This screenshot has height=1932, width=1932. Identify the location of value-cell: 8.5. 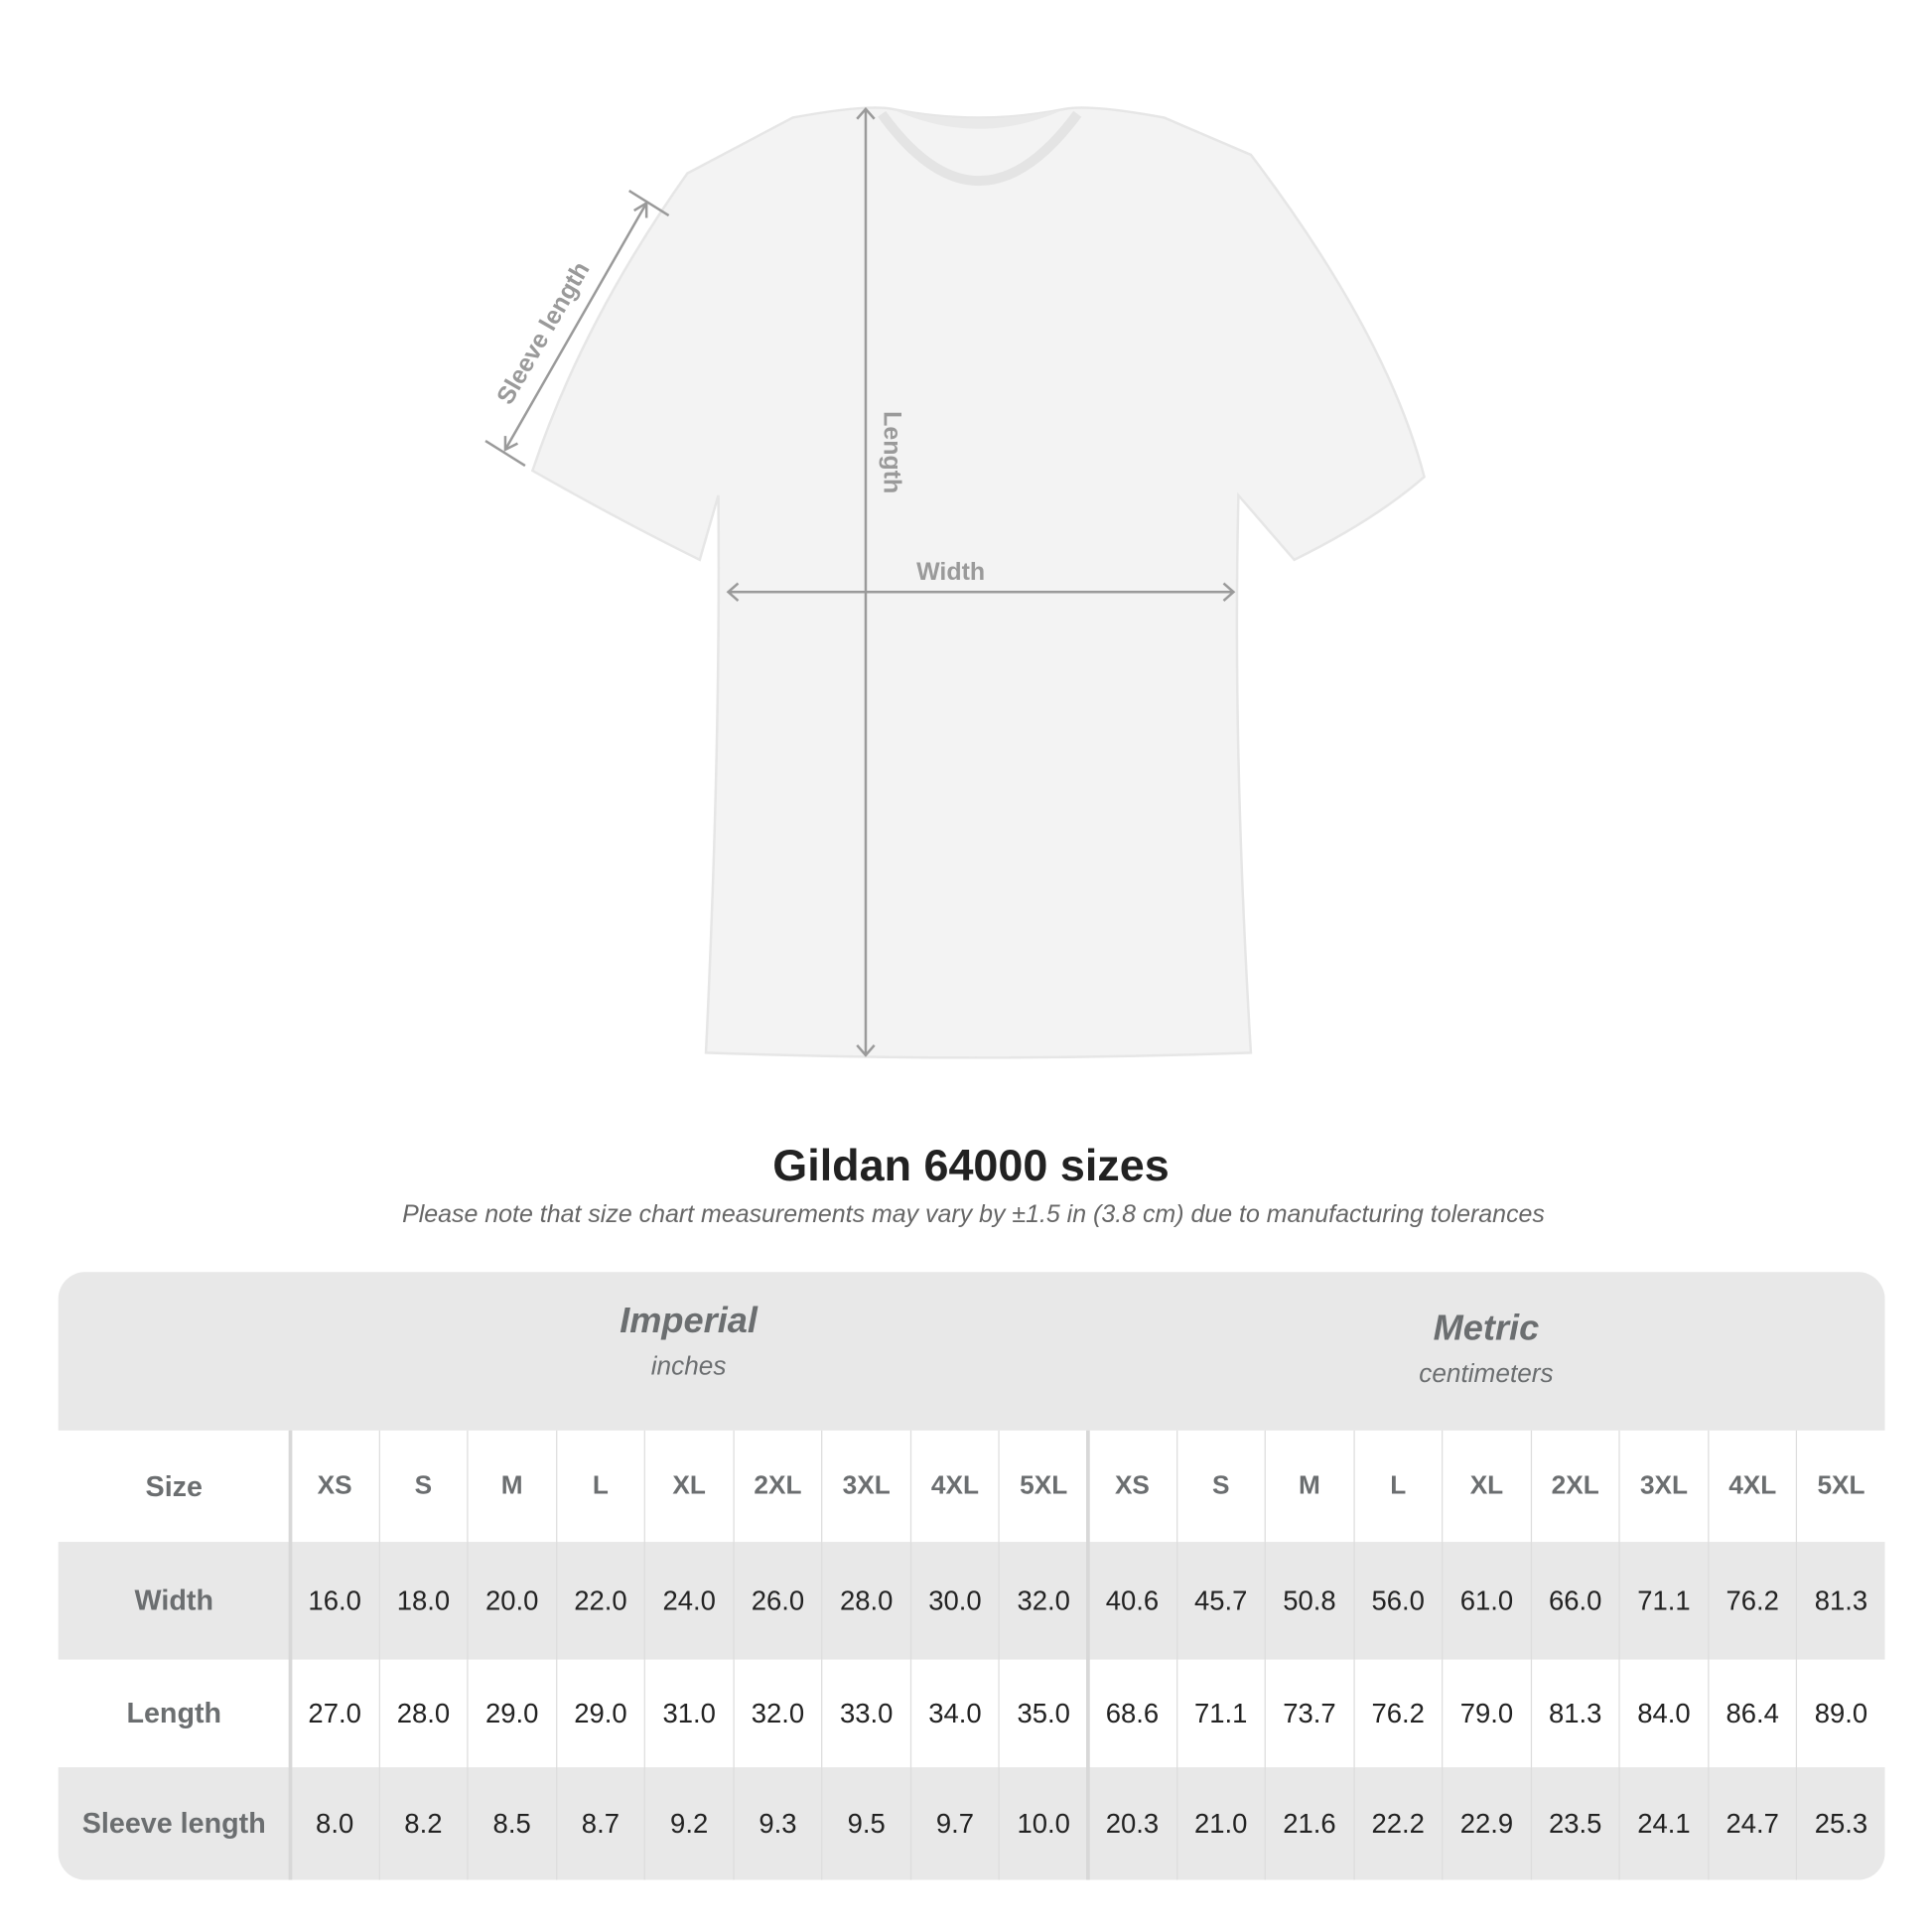
(511, 1823).